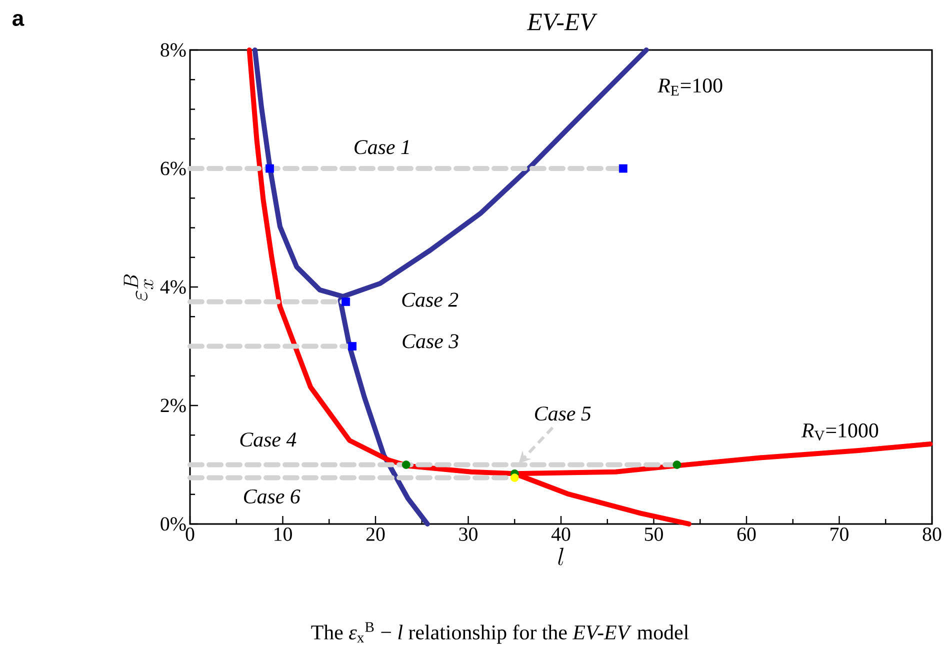  What do you see at coordinates (563, 413) in the screenshot?
I see `annotation: Case 5` at bounding box center [563, 413].